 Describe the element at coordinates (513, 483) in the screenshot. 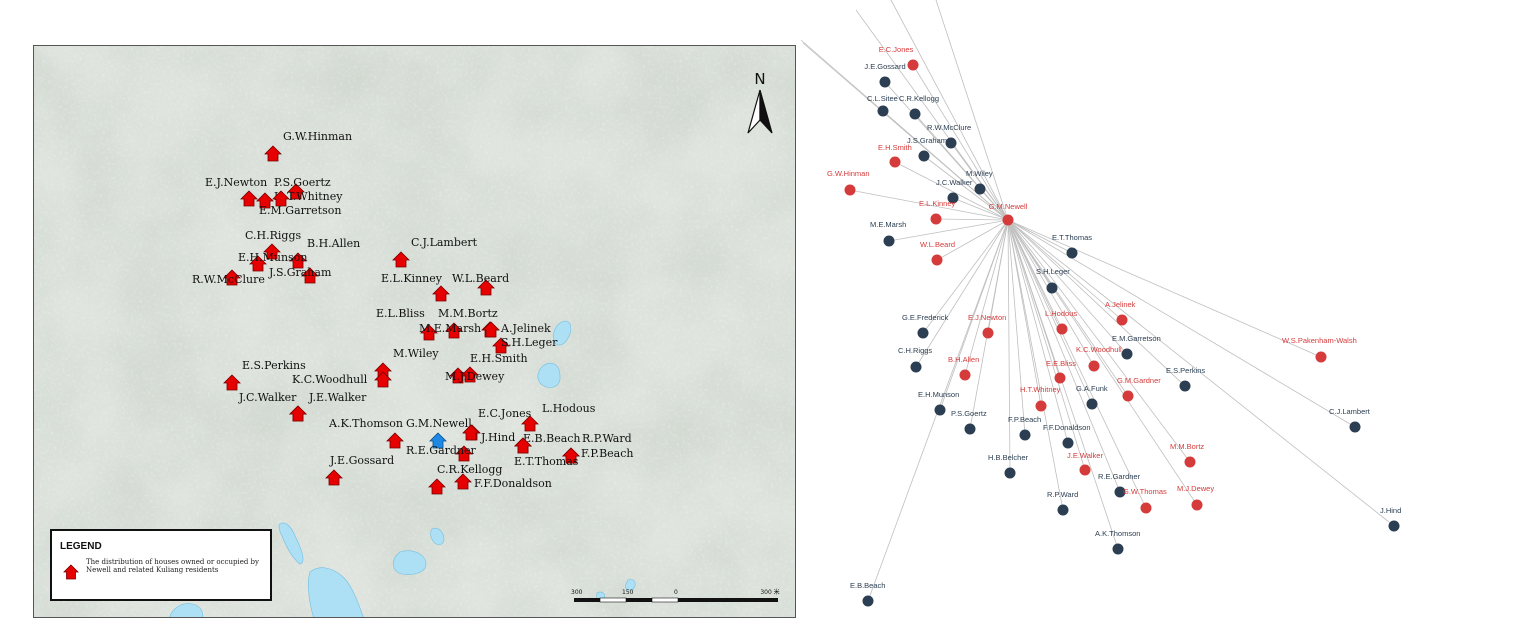

I see `house-label: F.F.Donaldson` at that location.